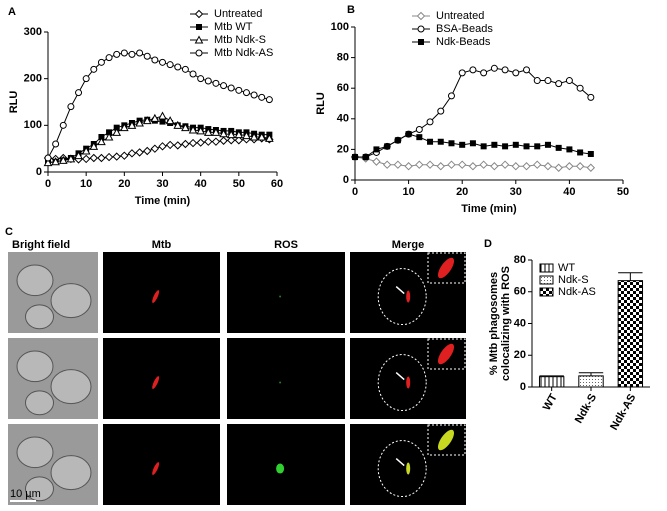  Describe the element at coordinates (343, 88) in the screenshot. I see `y-tick-label: 60` at that location.